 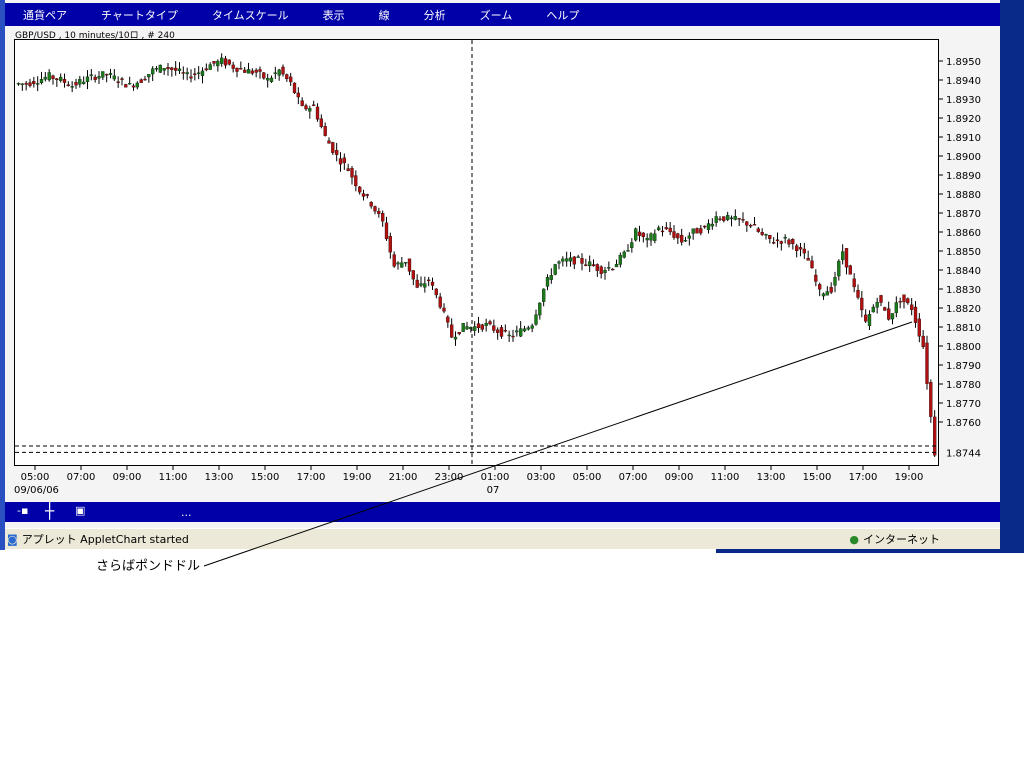 What do you see at coordinates (23, 510) in the screenshot?
I see `pointer-tool-icon: -▪` at bounding box center [23, 510].